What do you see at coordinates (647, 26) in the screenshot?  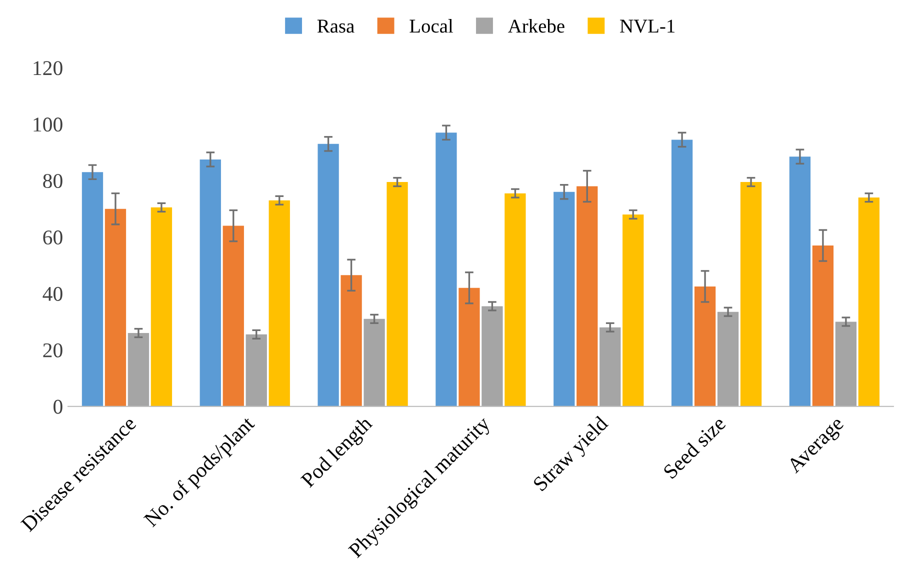 I see `legend-label: NVL-1` at bounding box center [647, 26].